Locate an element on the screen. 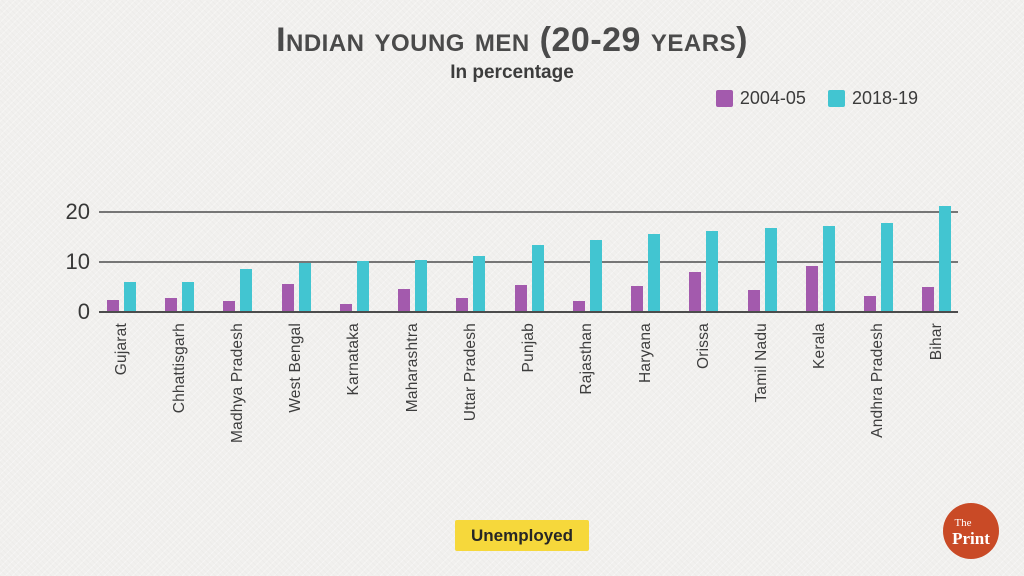 This screenshot has height=576, width=1024. bar-2018-19-andhra-pradesh is located at coordinates (886, 267).